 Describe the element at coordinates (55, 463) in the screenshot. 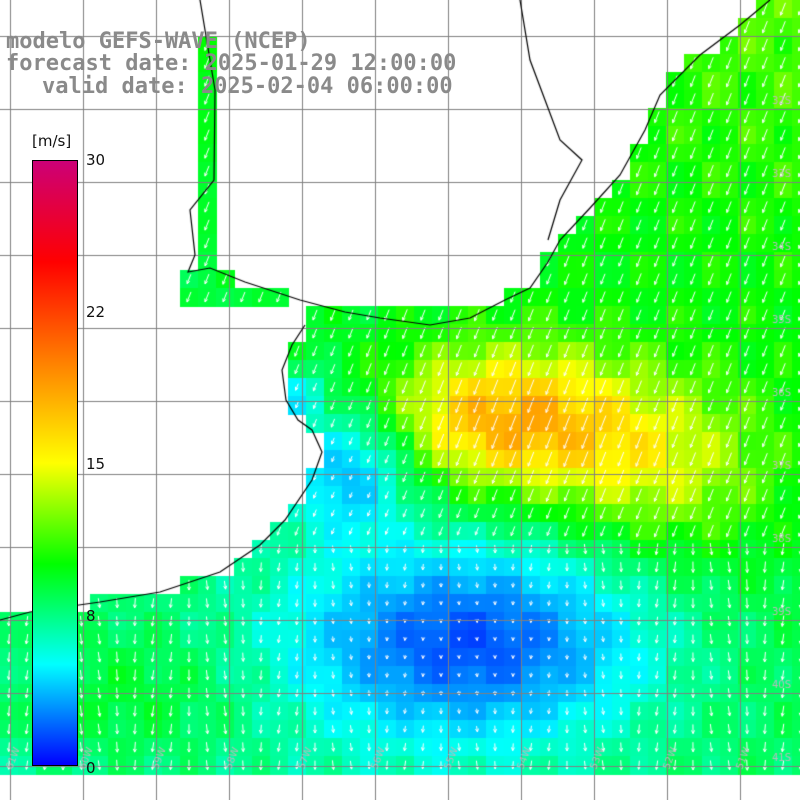

I see `colorbar` at that location.